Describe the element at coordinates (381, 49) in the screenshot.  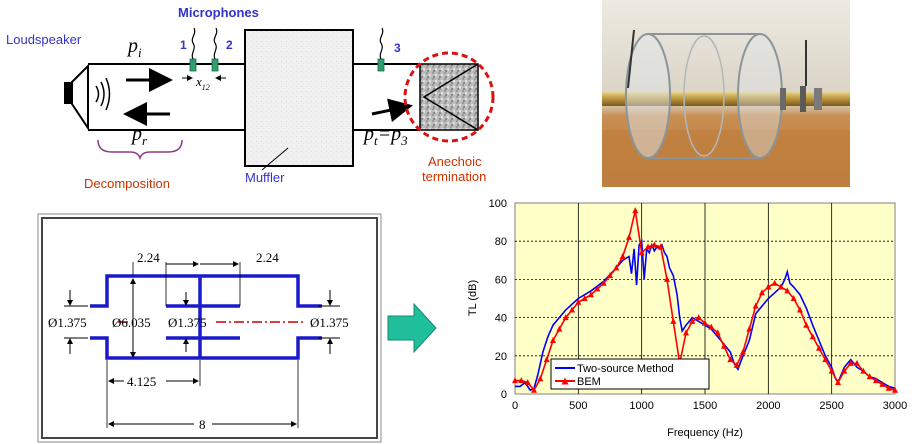
I see `microphone-3-icon` at that location.